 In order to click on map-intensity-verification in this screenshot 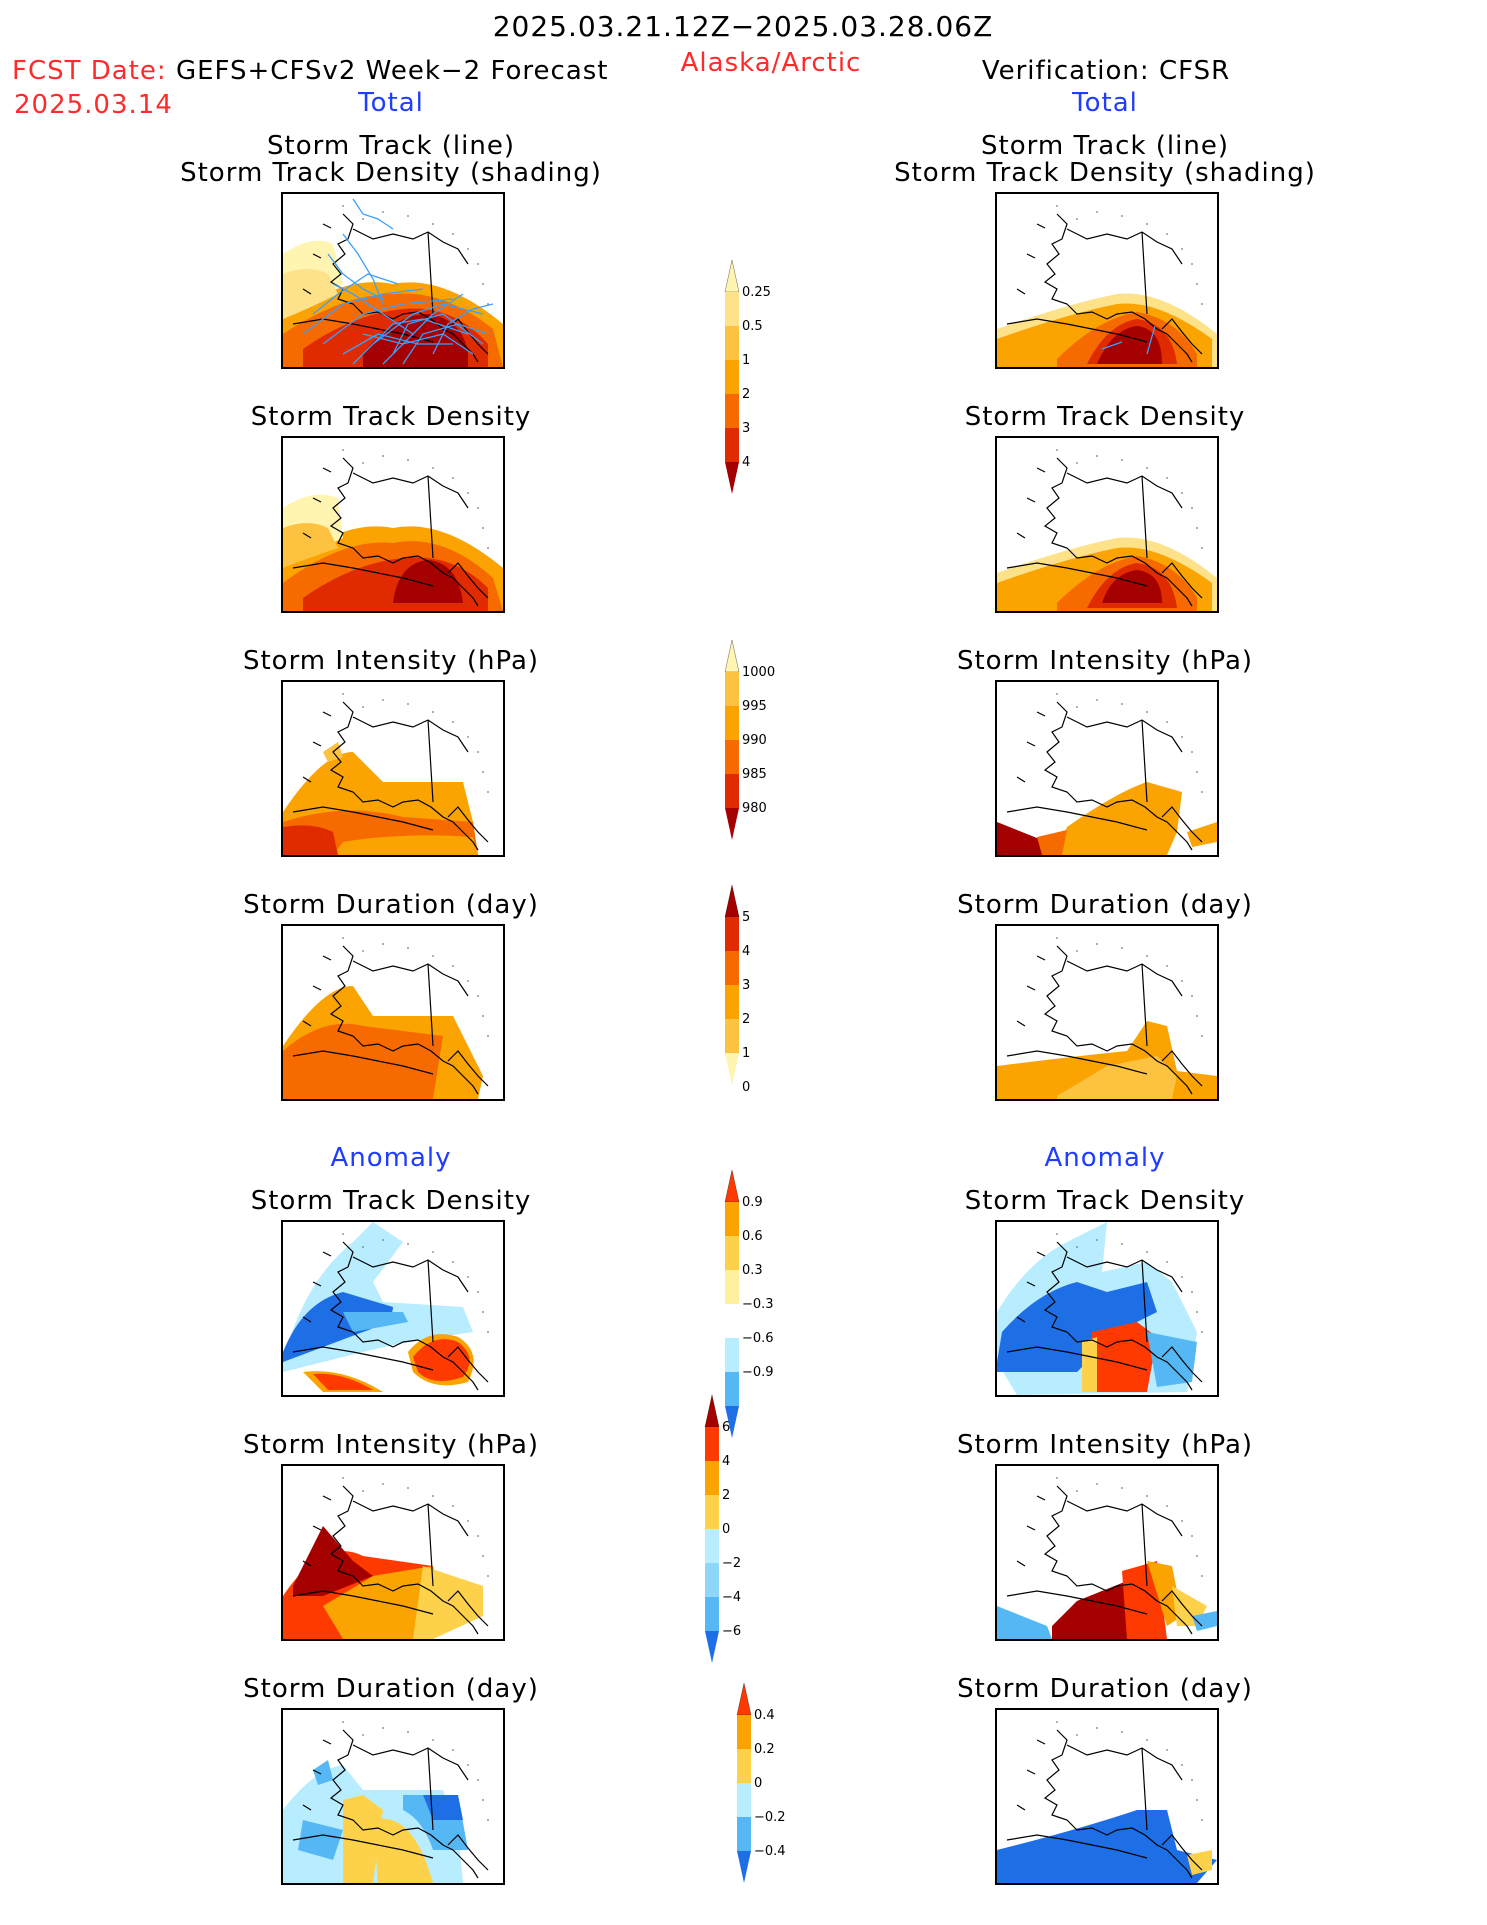, I will do `click(1107, 768)`.